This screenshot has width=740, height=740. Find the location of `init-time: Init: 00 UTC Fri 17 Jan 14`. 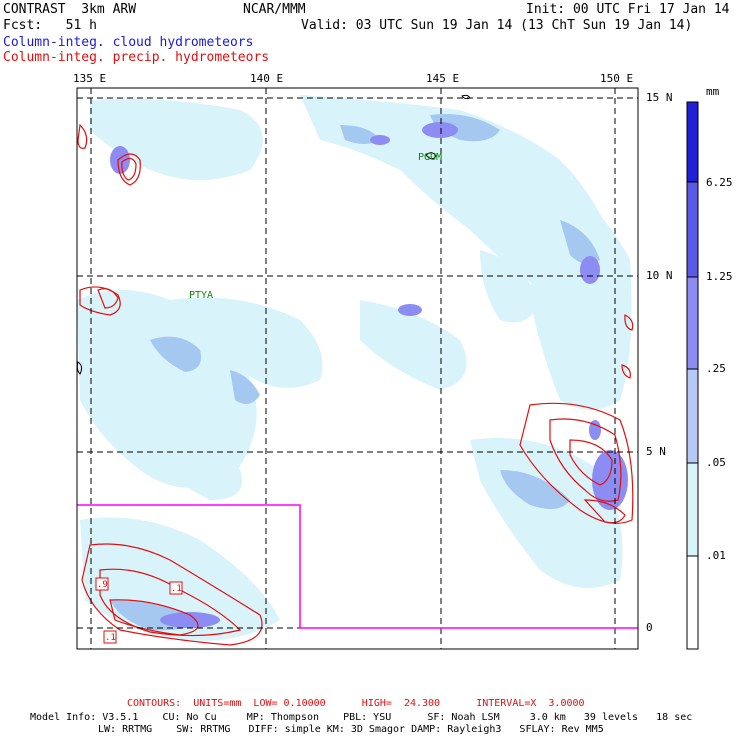

init-time: Init: 00 UTC Fri 17 Jan 14 is located at coordinates (628, 9).